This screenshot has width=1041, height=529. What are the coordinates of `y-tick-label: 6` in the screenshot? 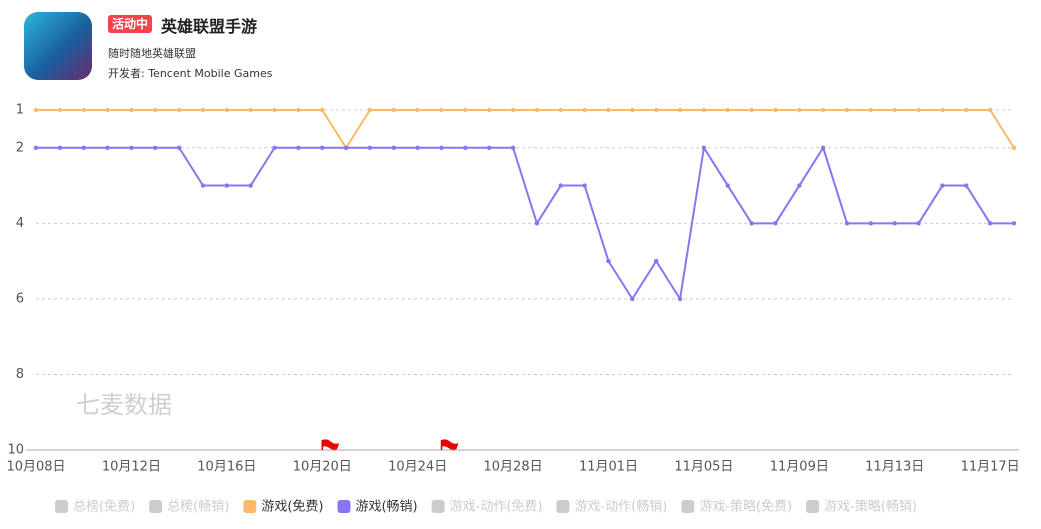 It's located at (20, 298).